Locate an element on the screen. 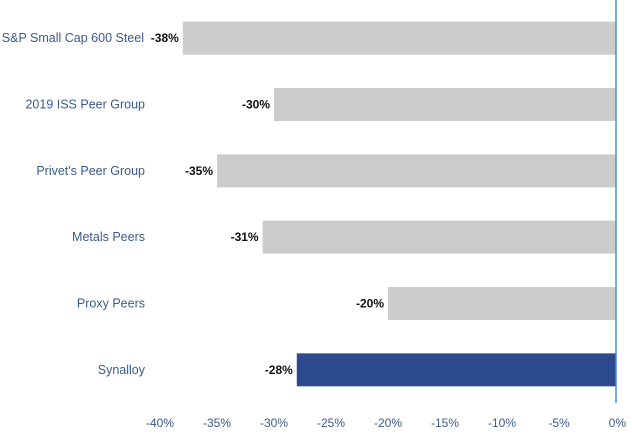  x-tick-label-3: -25% is located at coordinates (331, 423).